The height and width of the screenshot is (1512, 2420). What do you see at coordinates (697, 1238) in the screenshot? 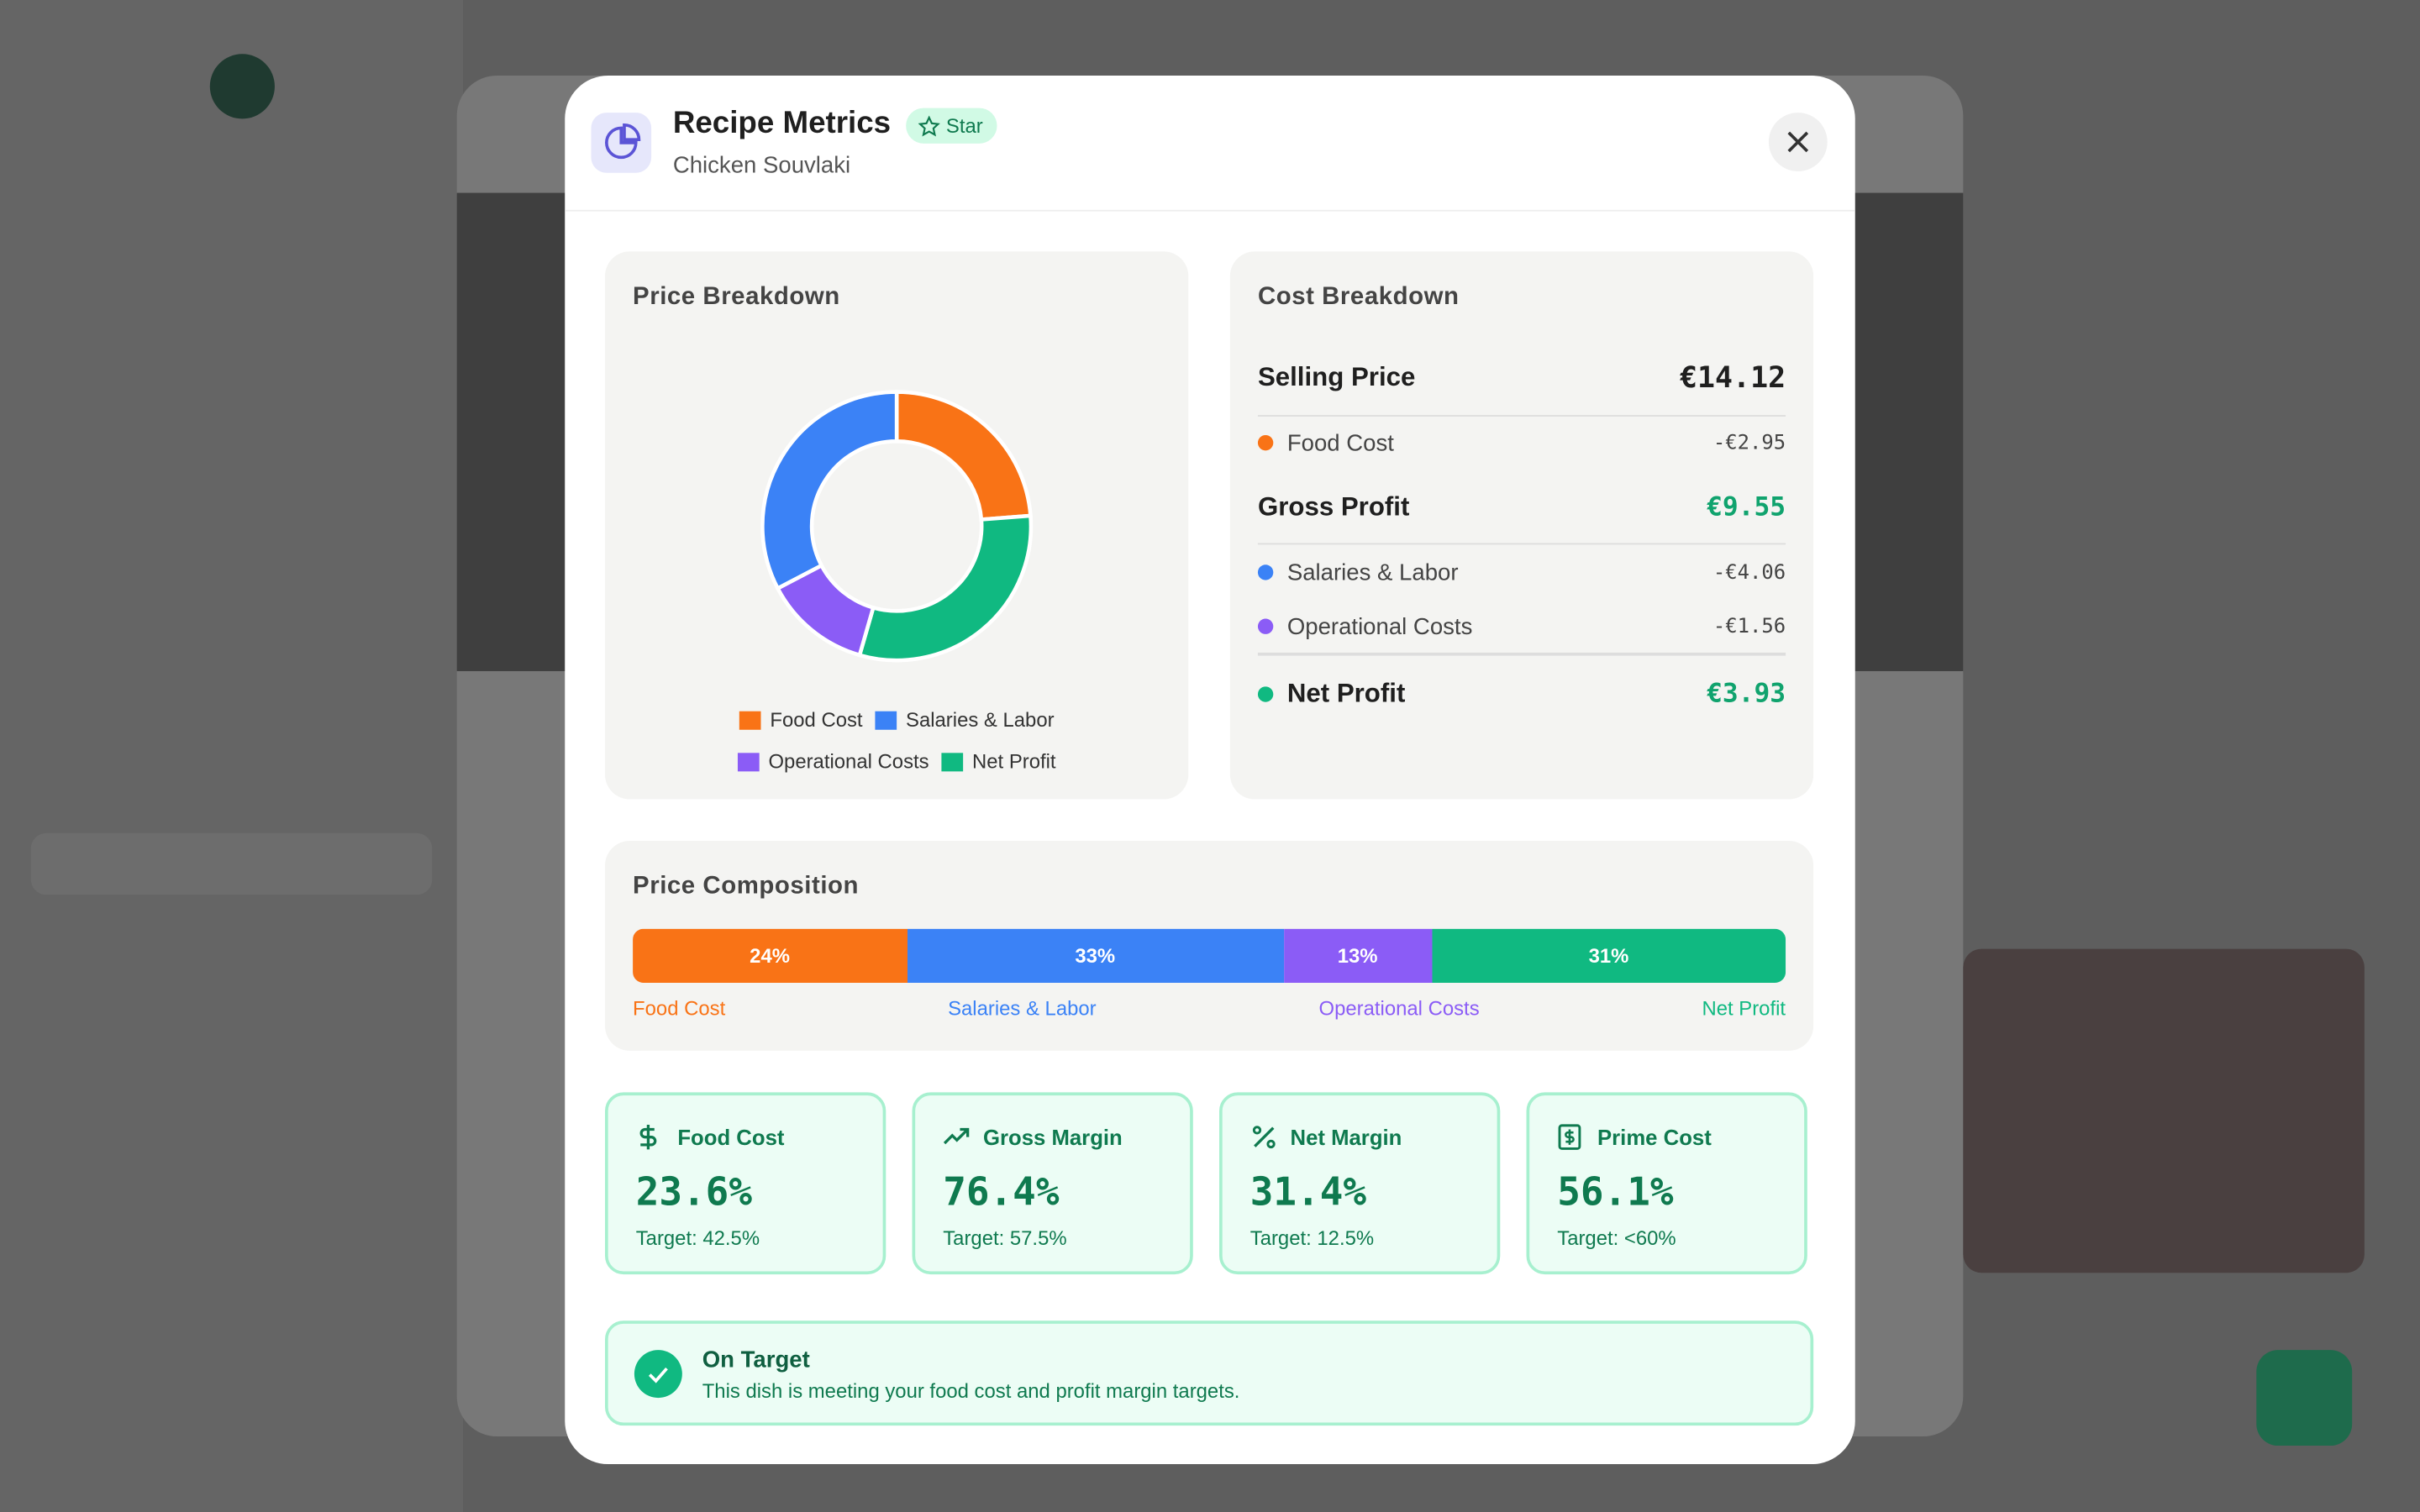
I see `kpi-target: Target: 42.5%` at bounding box center [697, 1238].